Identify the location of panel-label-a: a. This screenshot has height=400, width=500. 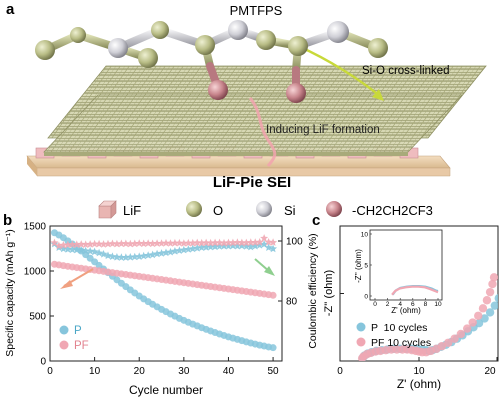
(10, 9).